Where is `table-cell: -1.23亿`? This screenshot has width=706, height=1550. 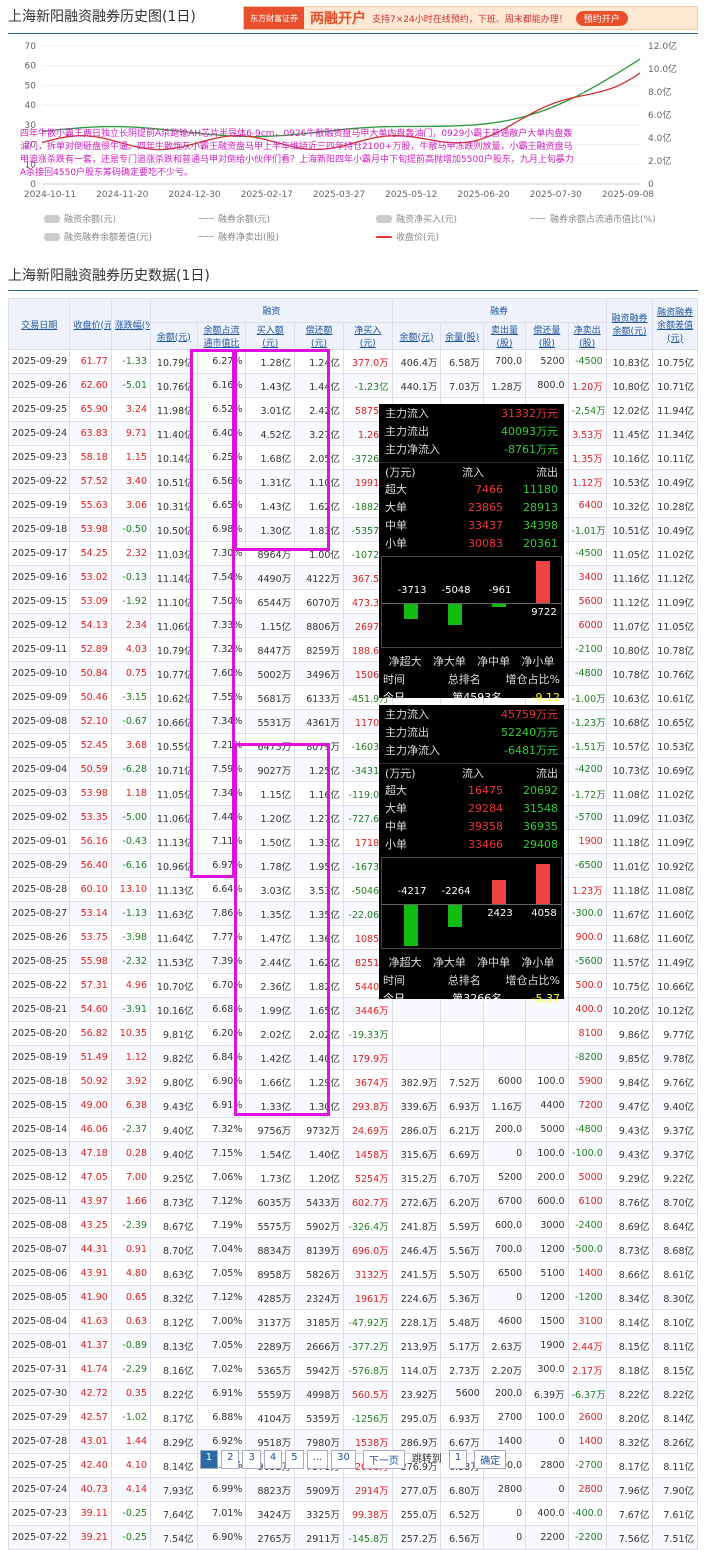
table-cell: -1.23亿 is located at coordinates (367, 385).